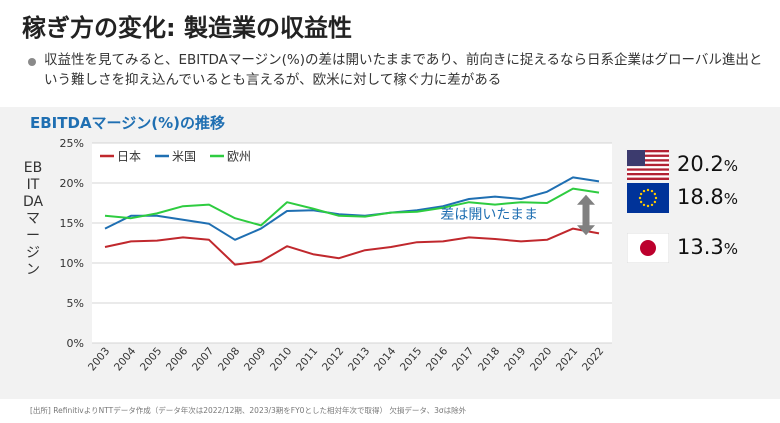  Describe the element at coordinates (708, 197) in the screenshot. I see `eu-margin-value: 18.8%` at that location.